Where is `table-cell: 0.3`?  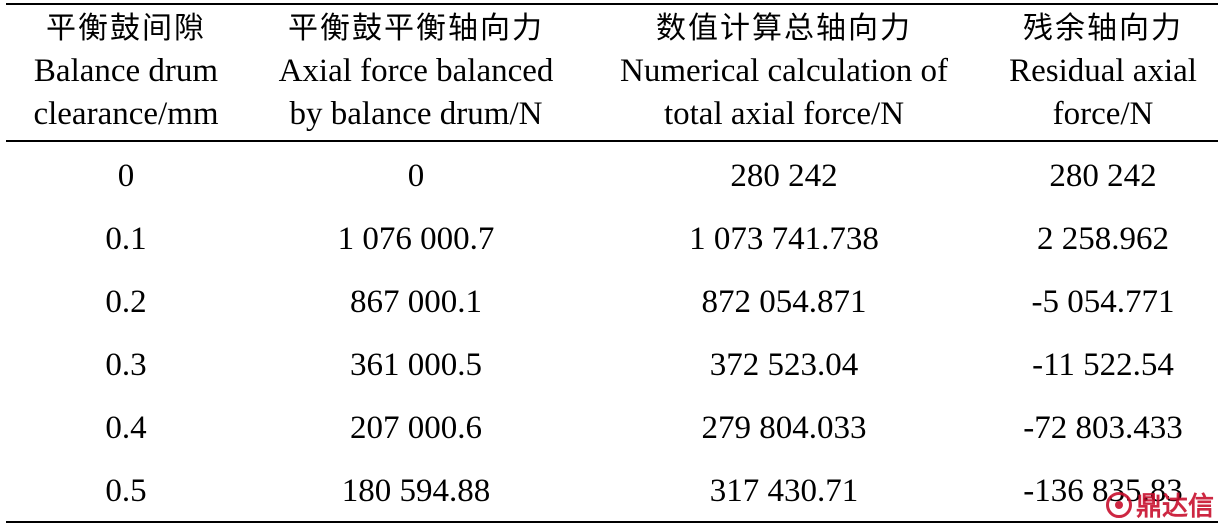 table-cell: 0.3 is located at coordinates (126, 365).